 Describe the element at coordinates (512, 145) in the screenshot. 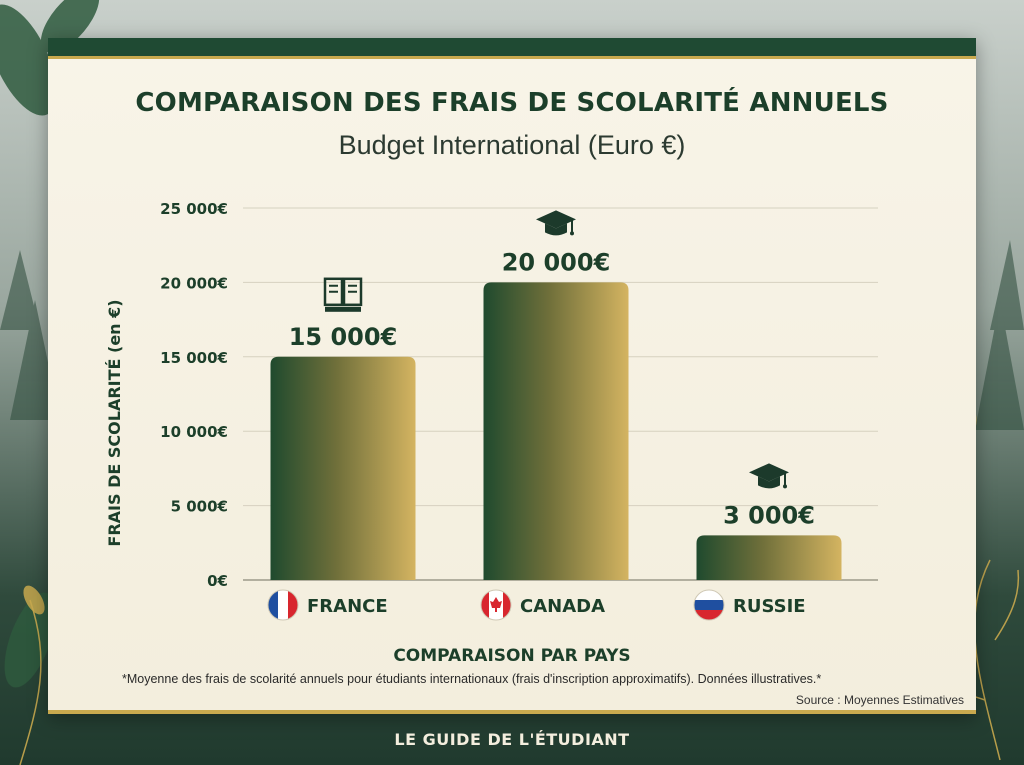

I see `chart-subtitle: Budget International (Euro €)` at that location.